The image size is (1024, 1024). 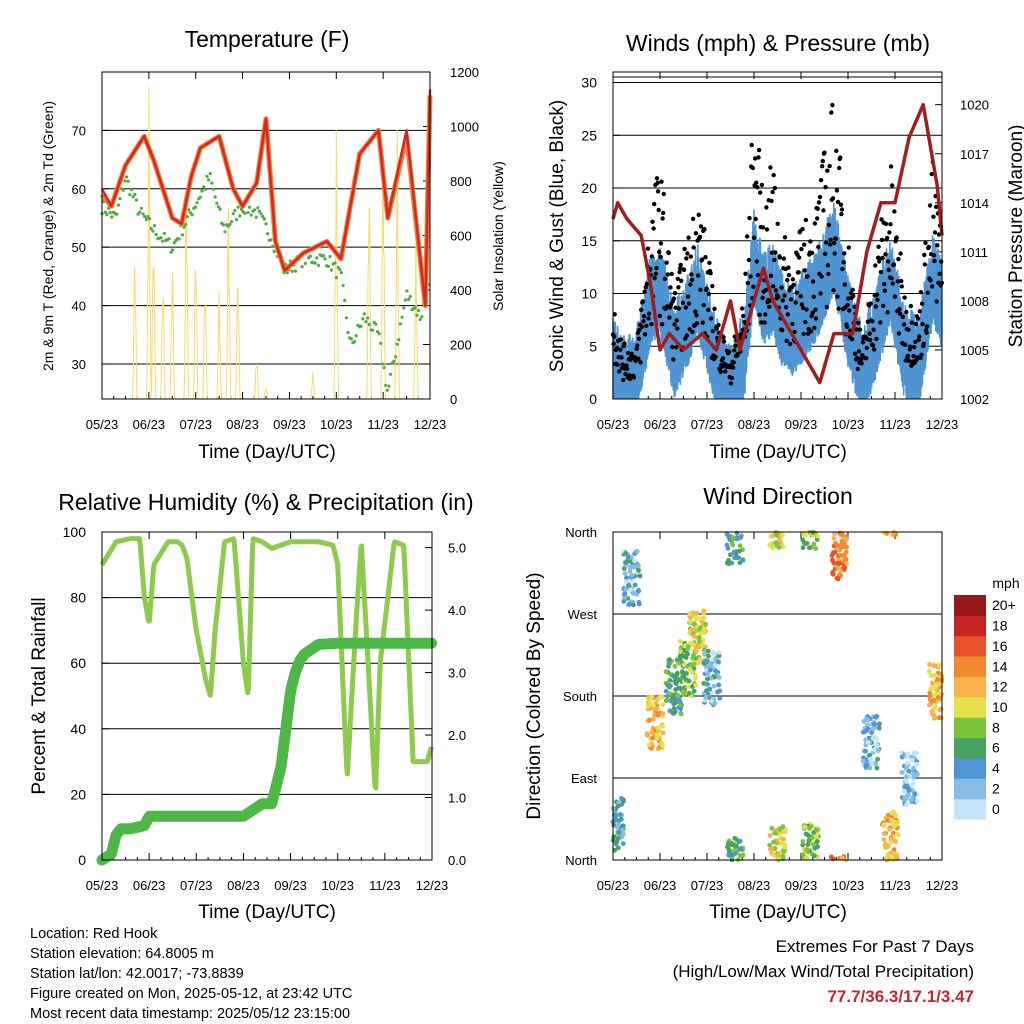 I want to click on wind-ytick-label: 20, so click(x=589, y=188).